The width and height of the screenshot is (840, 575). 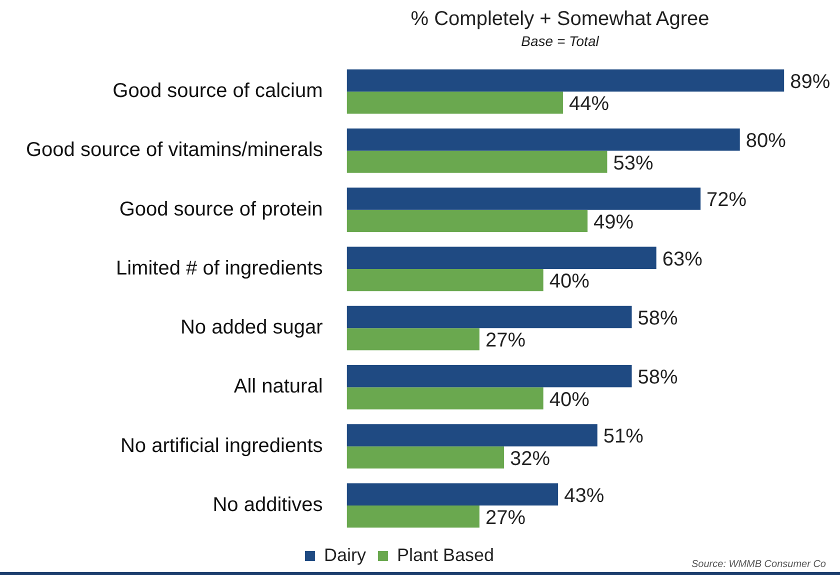 I want to click on legend-label: Plant Based, so click(x=445, y=554).